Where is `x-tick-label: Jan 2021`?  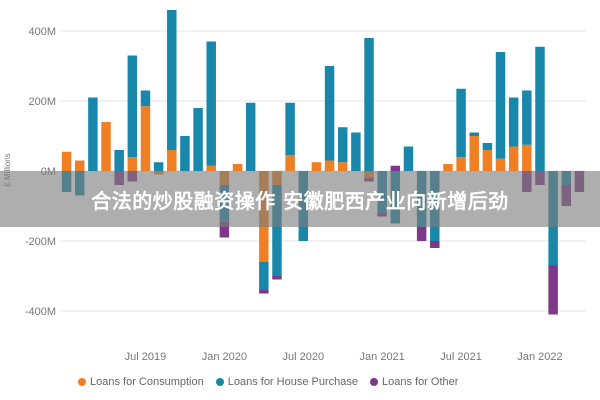
x-tick-label: Jan 2021 is located at coordinates (382, 357).